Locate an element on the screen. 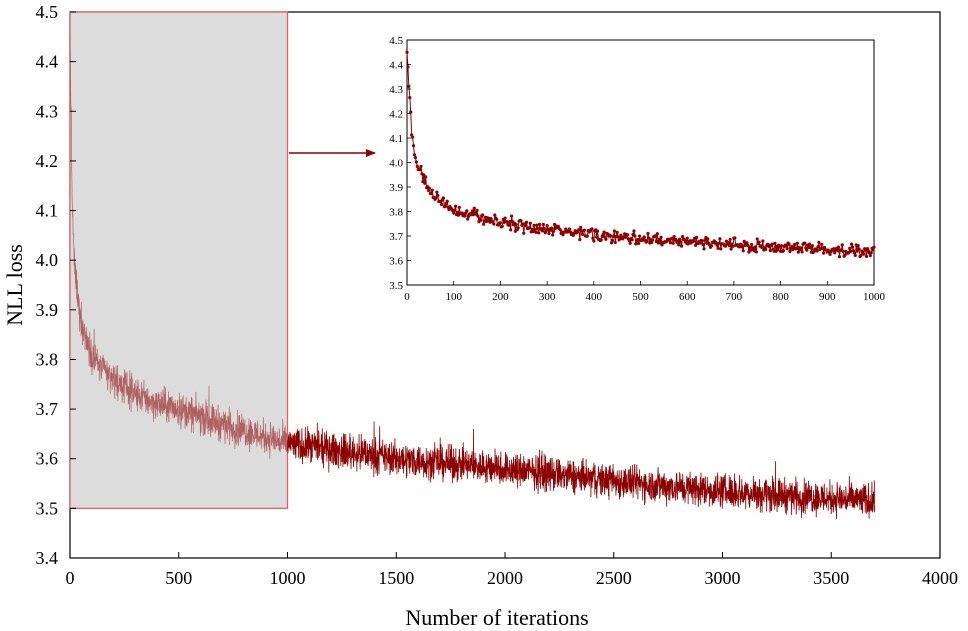 The image size is (968, 631). inset-x-tick-label: 200 is located at coordinates (500, 297).